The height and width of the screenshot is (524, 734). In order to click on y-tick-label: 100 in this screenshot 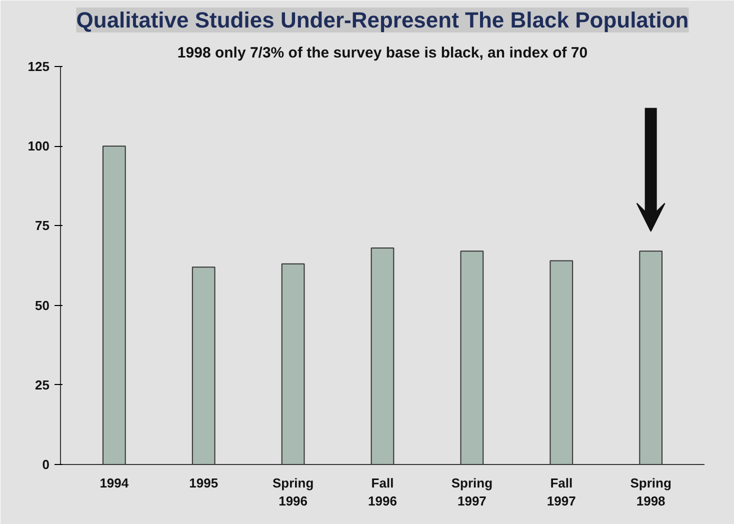, I will do `click(39, 146)`.